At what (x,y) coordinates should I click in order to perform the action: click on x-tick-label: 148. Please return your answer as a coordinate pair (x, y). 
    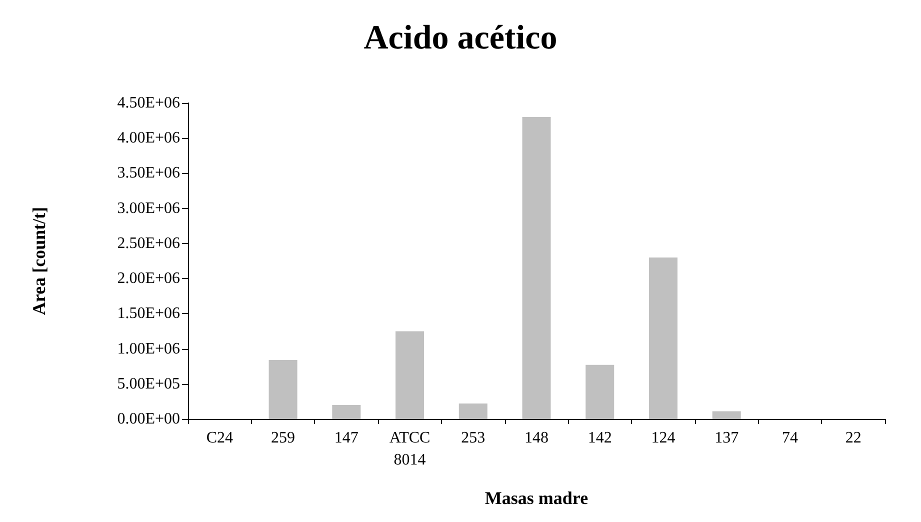
    Looking at the image, I should click on (536, 438).